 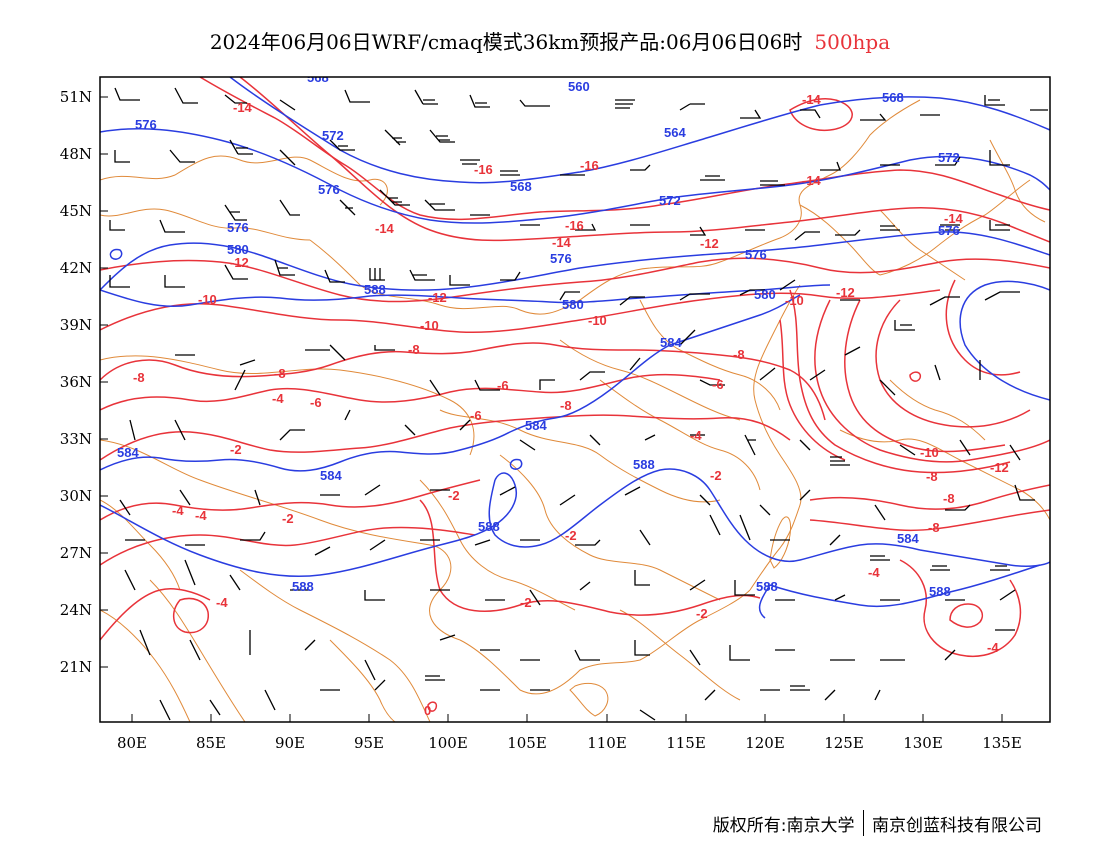 What do you see at coordinates (211, 743) in the screenshot?
I see `x-tick-label: 85E` at bounding box center [211, 743].